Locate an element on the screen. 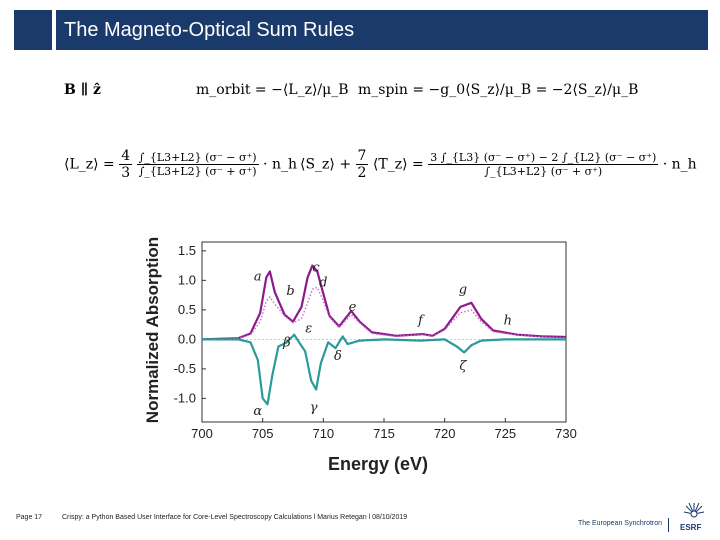 The image size is (720, 540). lz-numerator: ∫_{L3+L2} (σ⁻ − σ⁺) is located at coordinates (197, 158).